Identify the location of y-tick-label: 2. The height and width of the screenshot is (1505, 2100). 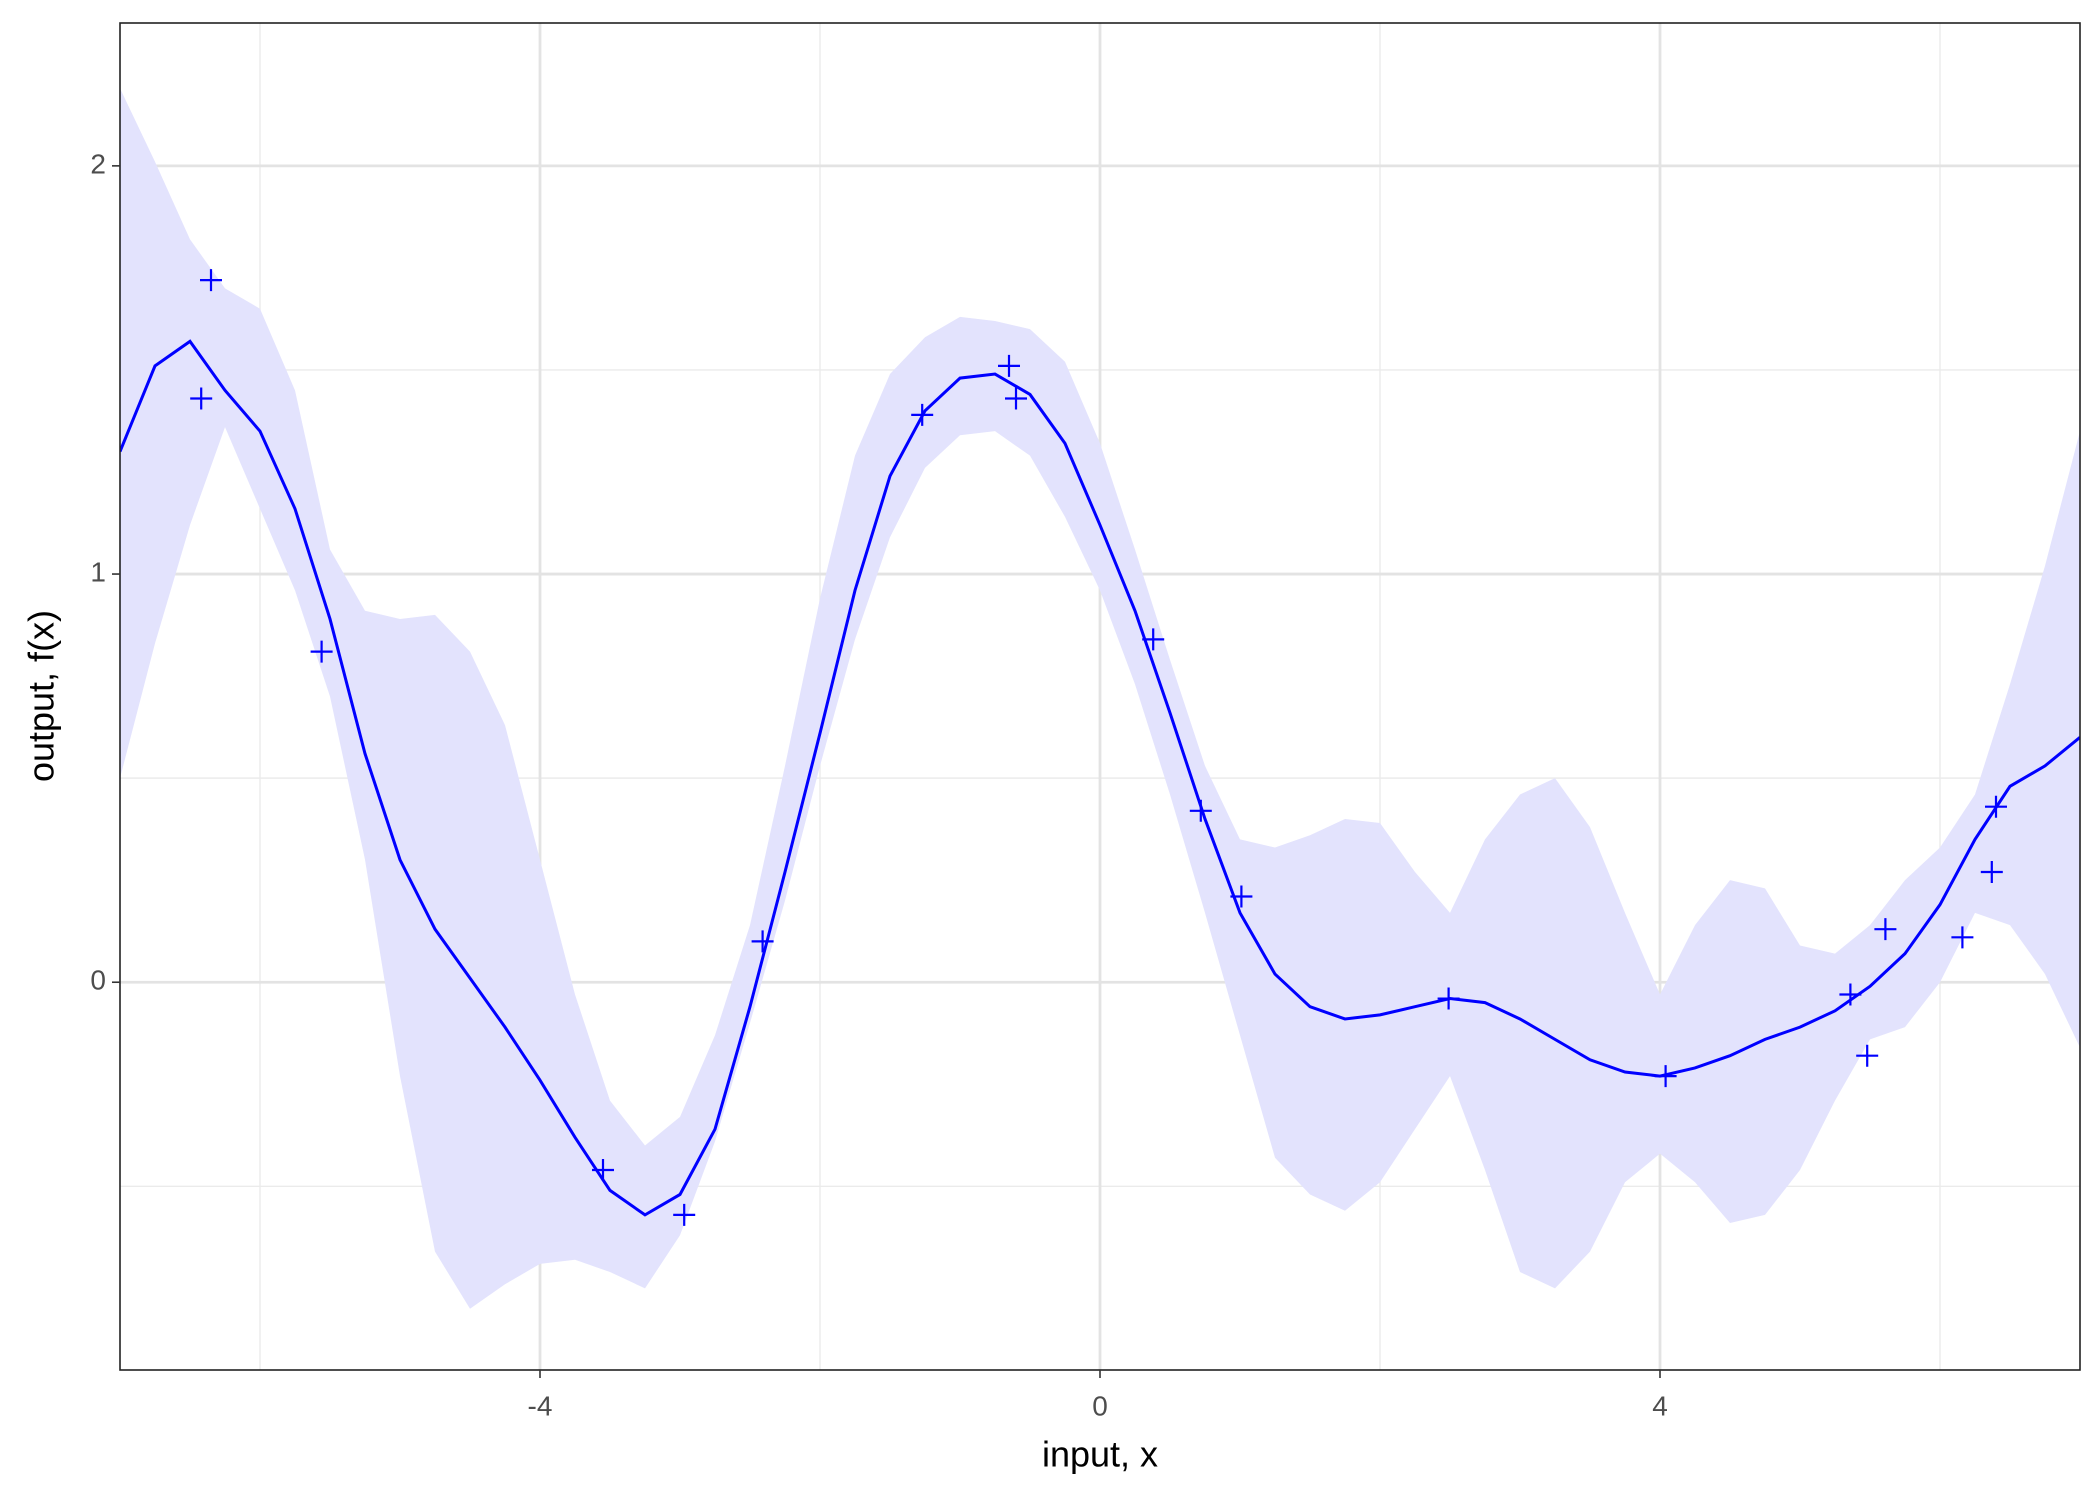
(98, 163).